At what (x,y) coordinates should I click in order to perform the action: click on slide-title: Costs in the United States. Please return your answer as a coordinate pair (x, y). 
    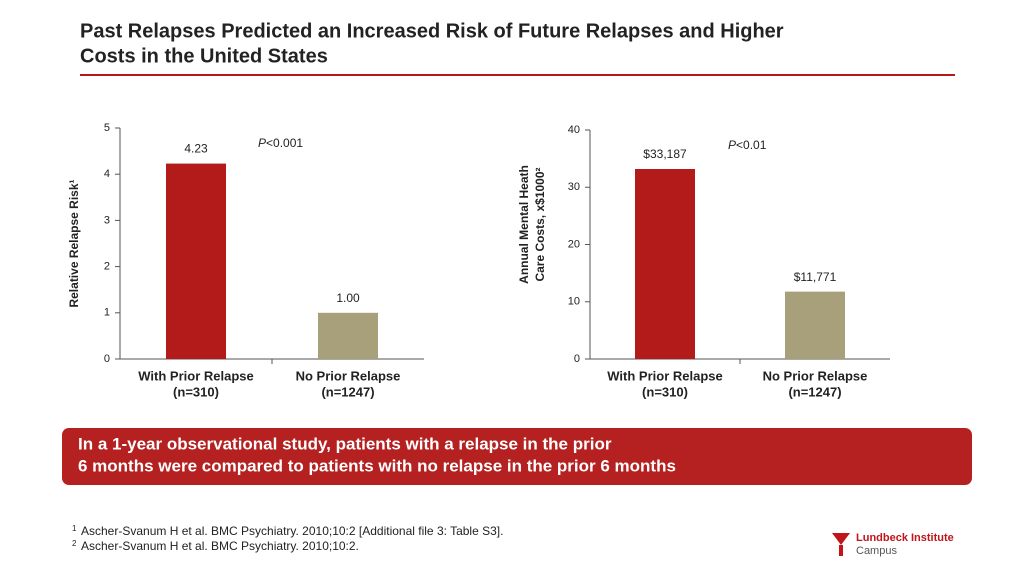
    Looking at the image, I should click on (204, 56).